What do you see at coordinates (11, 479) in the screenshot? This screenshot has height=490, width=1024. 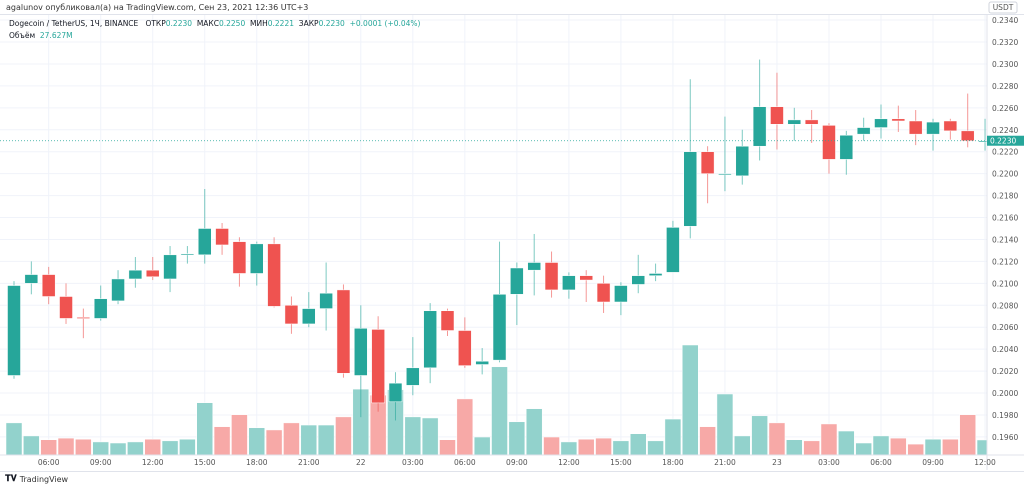 I see `tradingview-logo-icon: 𝐓𝐕` at bounding box center [11, 479].